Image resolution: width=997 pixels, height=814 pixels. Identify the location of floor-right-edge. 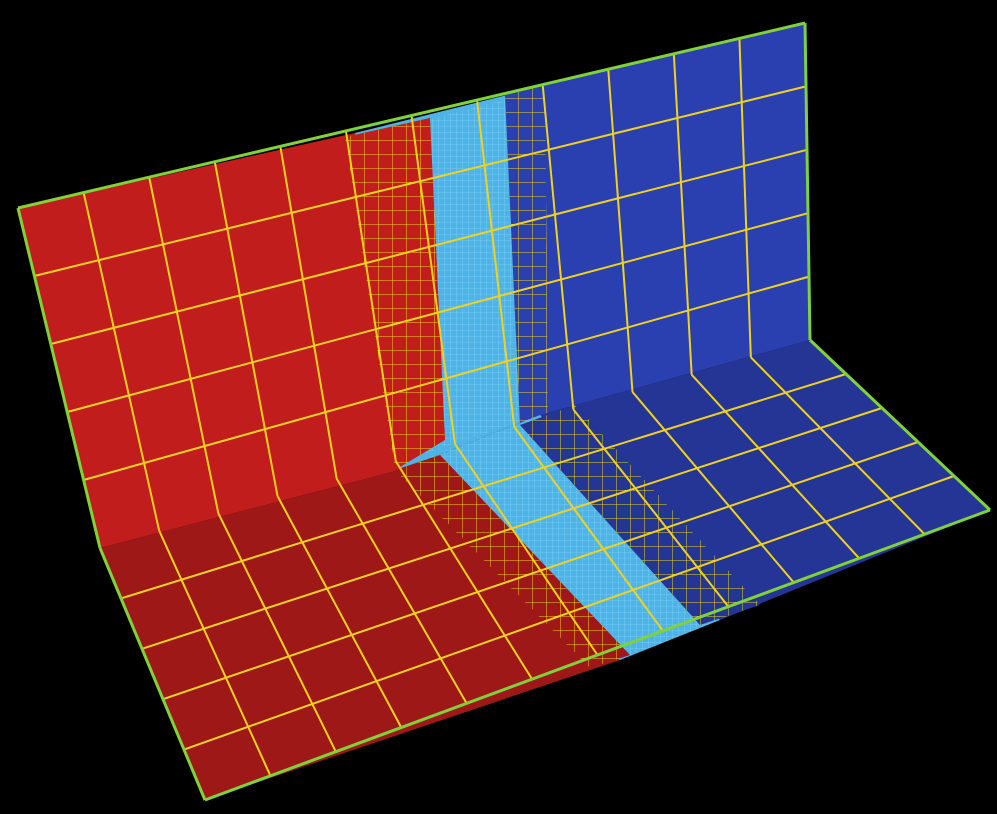
(900, 425).